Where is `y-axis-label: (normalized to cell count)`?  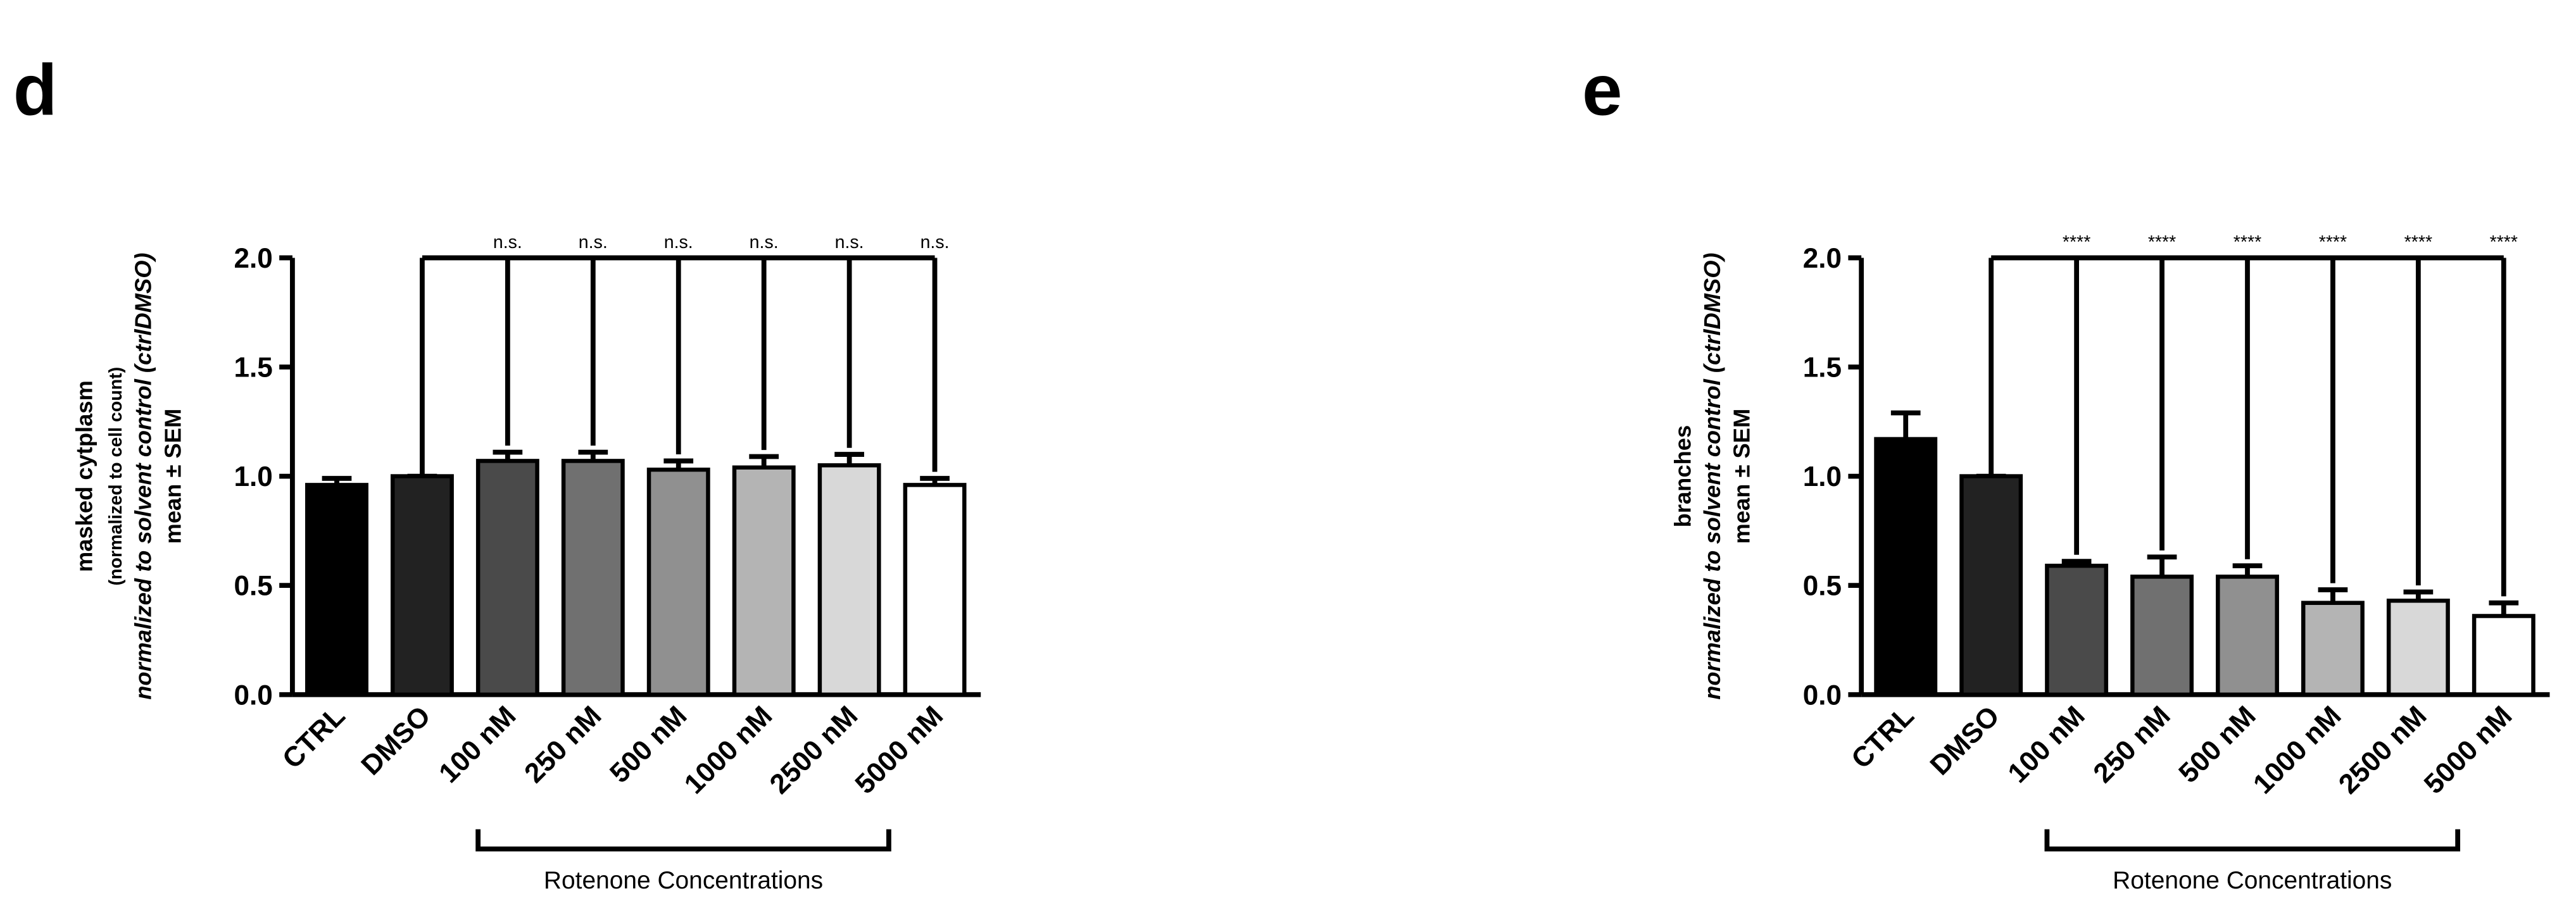 y-axis-label: (normalized to cell count) is located at coordinates (116, 476).